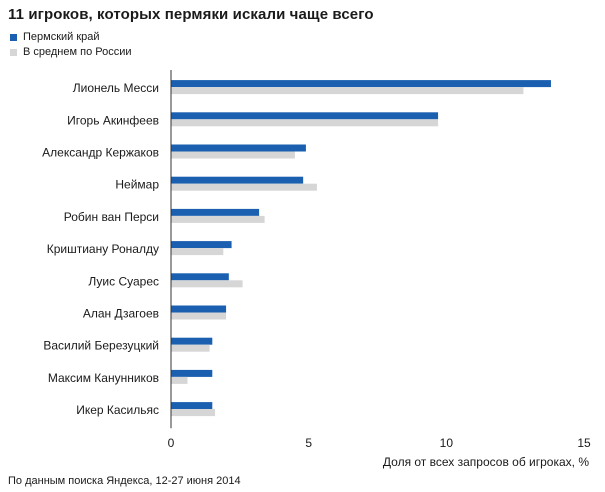 The height and width of the screenshot is (492, 605). Describe the element at coordinates (116, 88) in the screenshot. I see `category-label: Лионель Месси` at that location.